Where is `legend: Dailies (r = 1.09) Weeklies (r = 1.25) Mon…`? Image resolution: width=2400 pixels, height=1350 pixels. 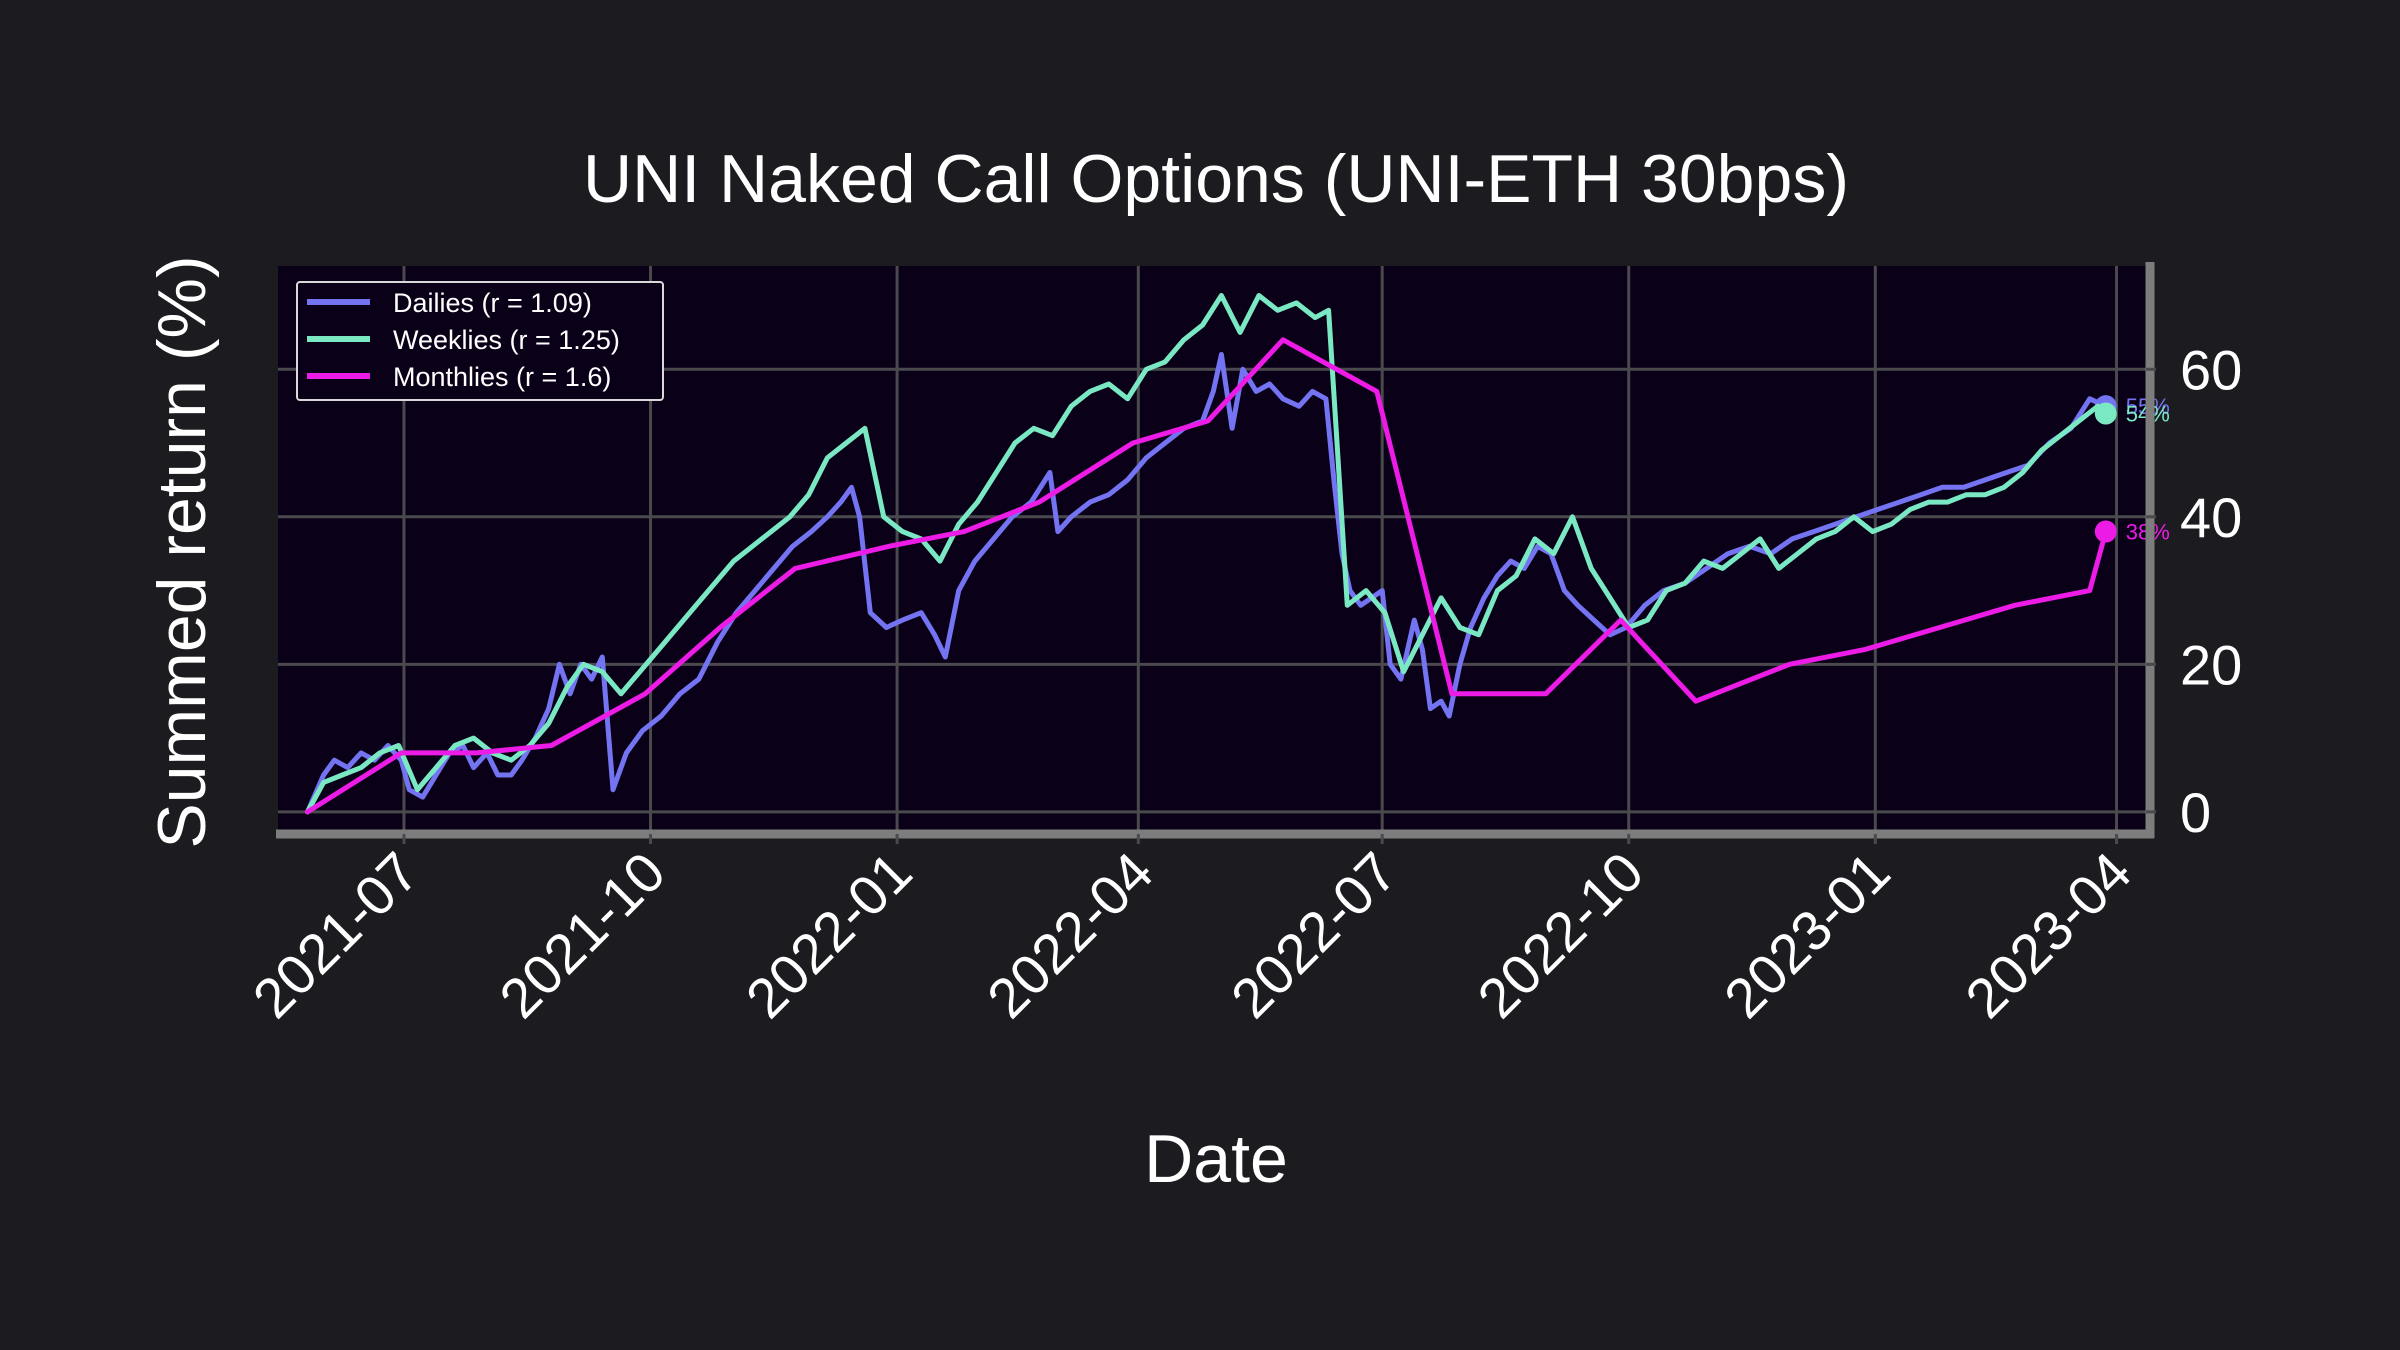 legend: Dailies (r = 1.09) Weeklies (r = 1.25) Mon… is located at coordinates (480, 341).